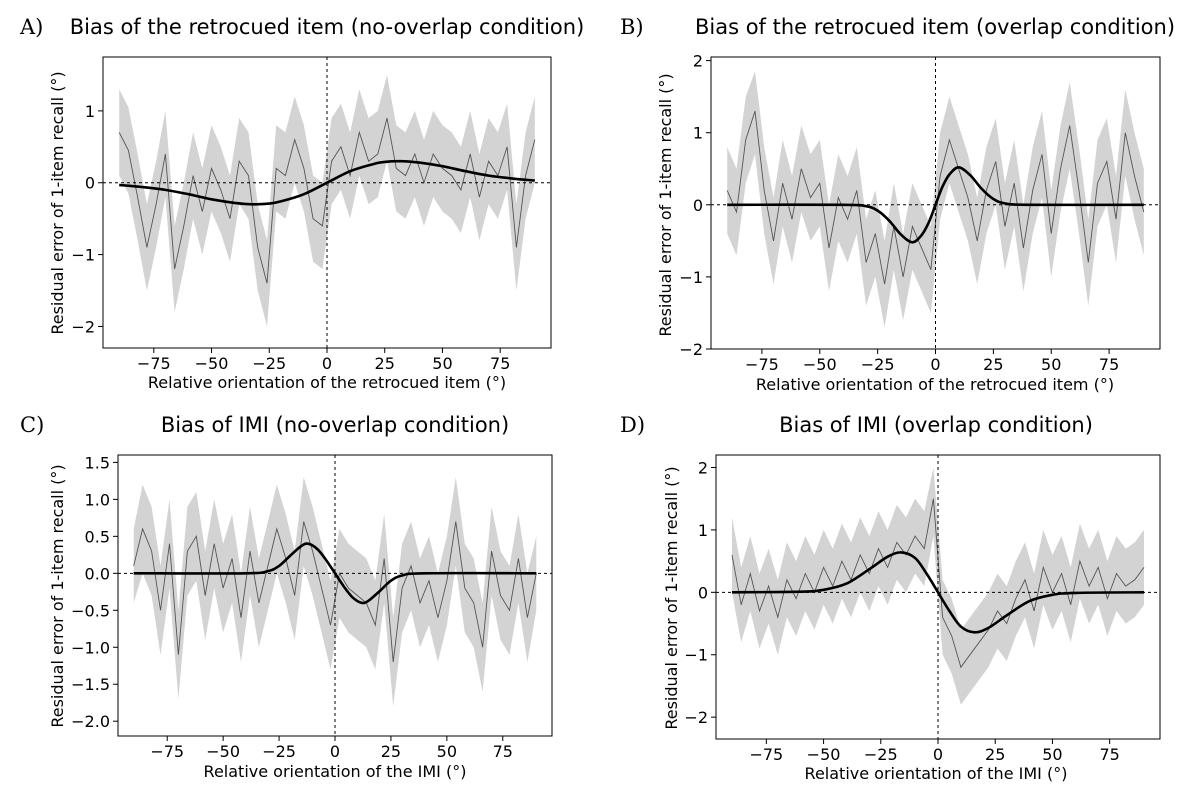  I want to click on y-tick-label: −2.0, so click(90, 721).